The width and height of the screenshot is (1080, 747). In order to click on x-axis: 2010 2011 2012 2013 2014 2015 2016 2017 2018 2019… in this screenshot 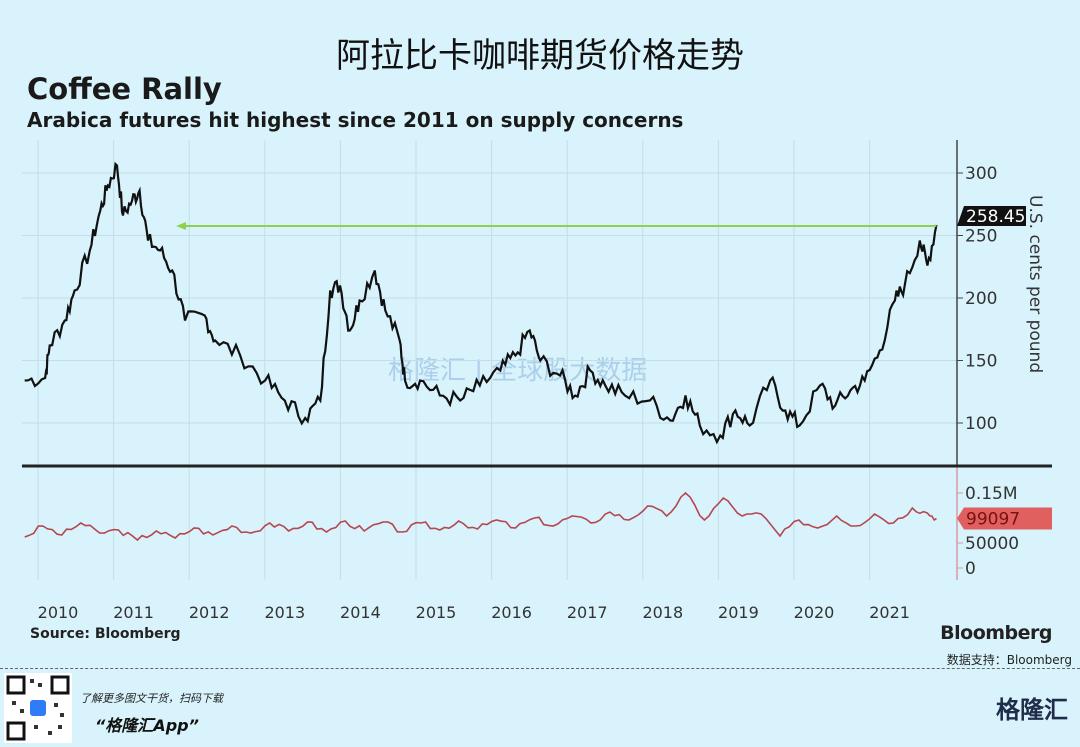, I will do `click(474, 612)`.